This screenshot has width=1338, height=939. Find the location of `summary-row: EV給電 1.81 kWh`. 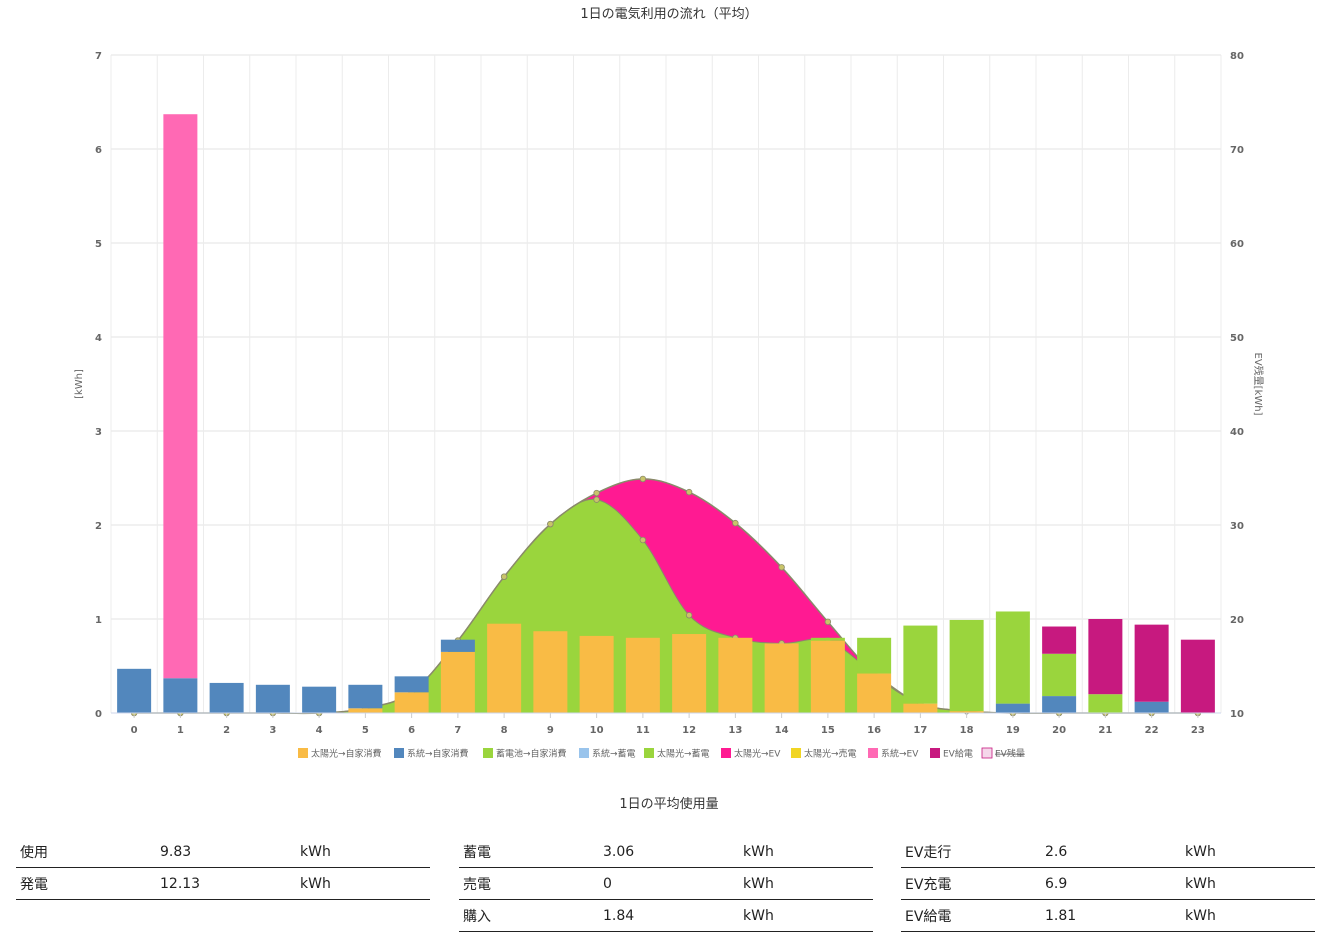

summary-row: EV給電 1.81 kWh is located at coordinates (1108, 915).